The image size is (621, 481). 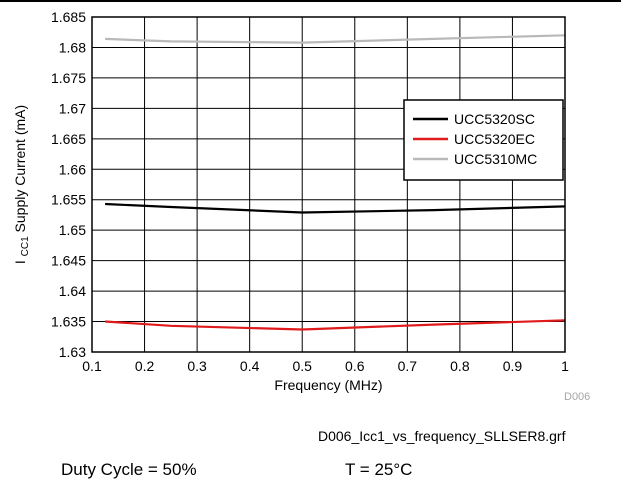 I want to click on duty-cycle-condition: Duty Cycle = 50%, so click(x=129, y=469).